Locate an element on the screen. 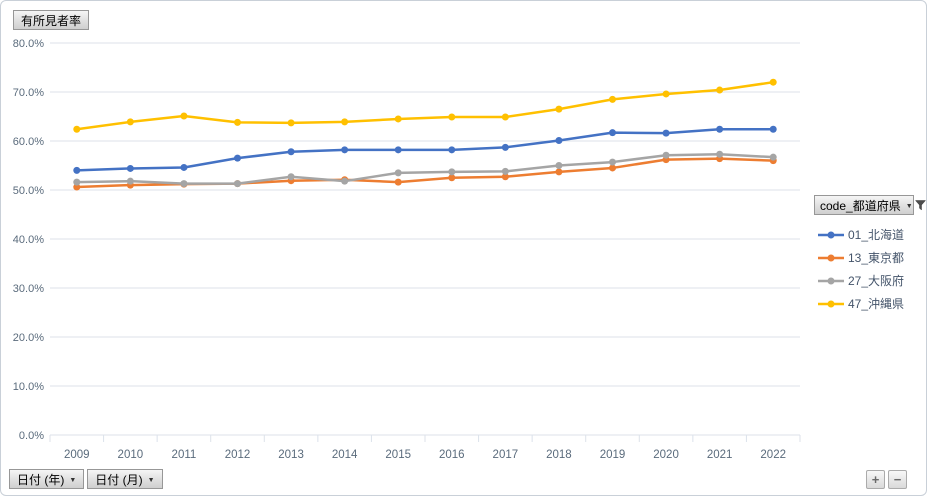  y-axis-tick-label: 60.0% is located at coordinates (28, 142).